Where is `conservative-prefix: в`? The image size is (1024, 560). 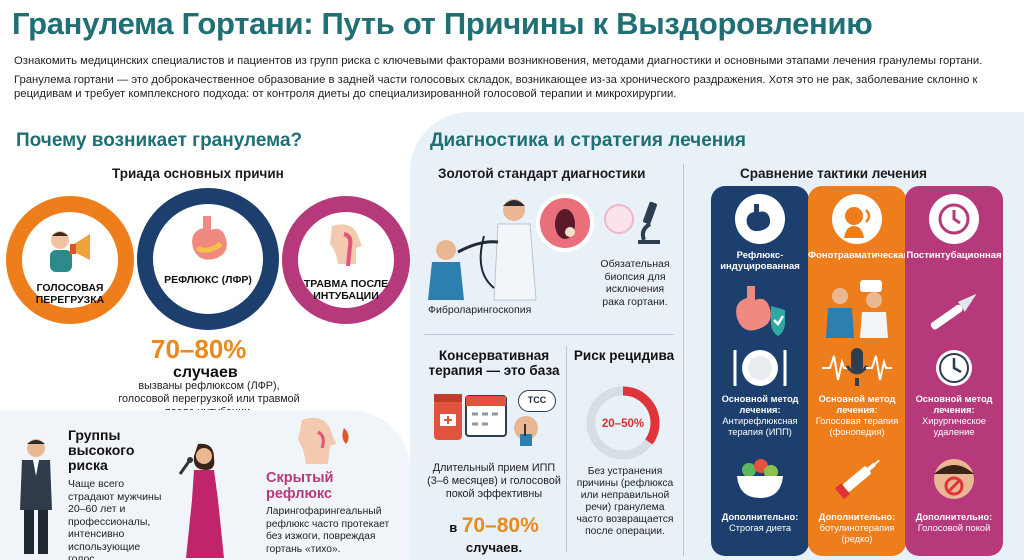 conservative-prefix: в is located at coordinates (453, 527).